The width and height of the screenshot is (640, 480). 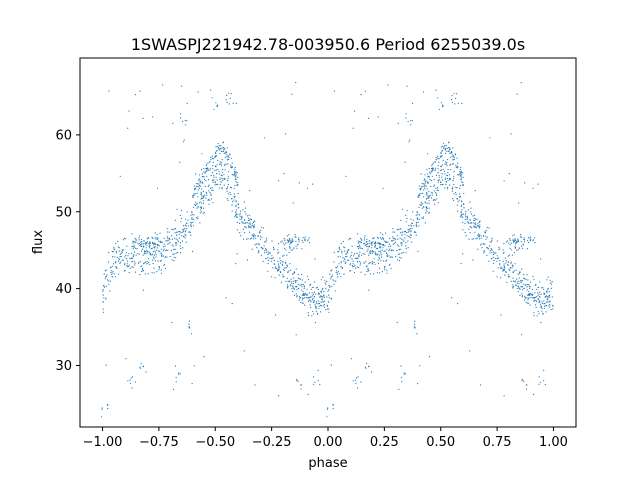 What do you see at coordinates (63, 366) in the screenshot?
I see `y-tick-label: 30` at bounding box center [63, 366].